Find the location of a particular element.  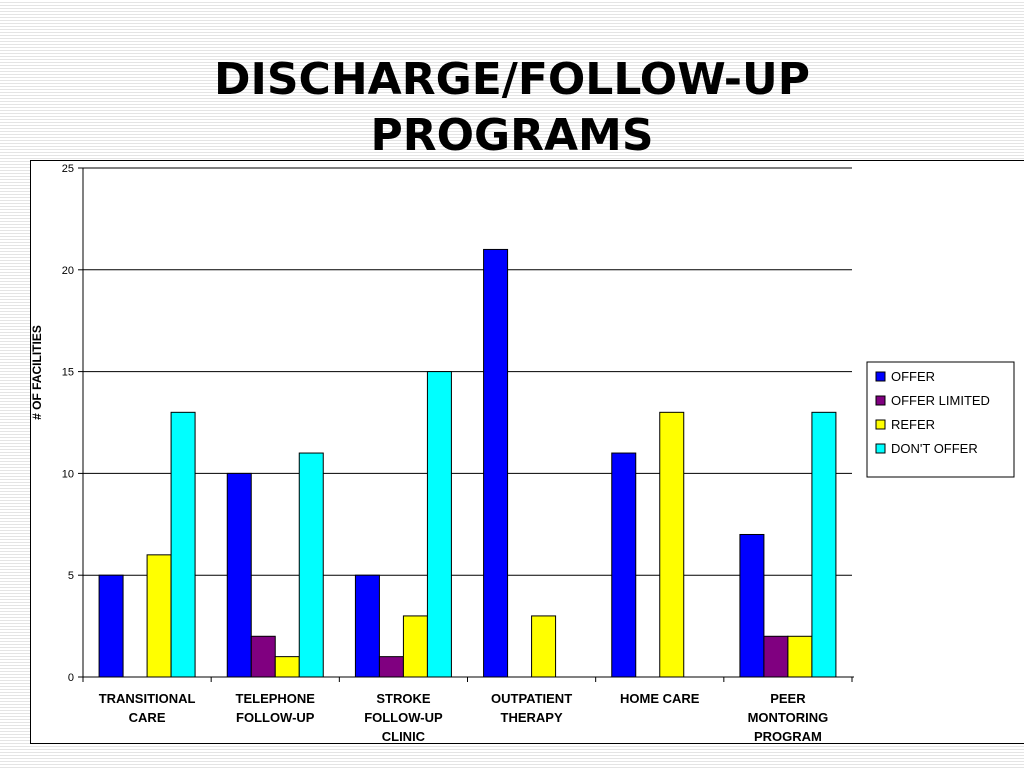

legend-label: OFFER is located at coordinates (913, 376).